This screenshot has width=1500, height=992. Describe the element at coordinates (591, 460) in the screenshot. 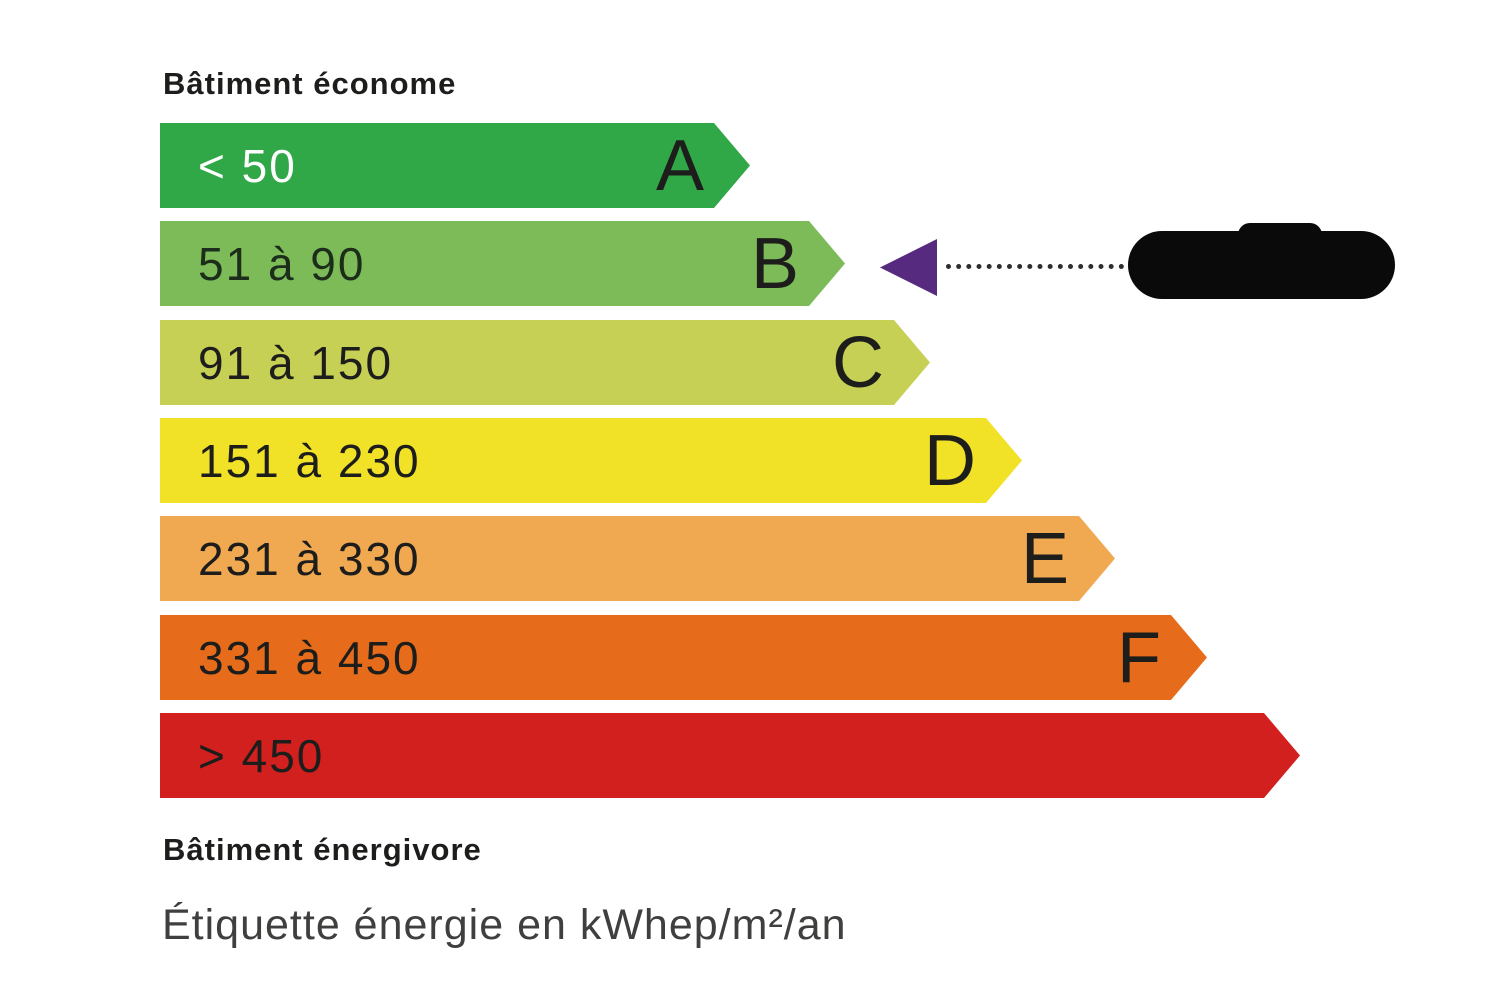

I see `energy-class-bar-d: 151 à 230 D` at that location.